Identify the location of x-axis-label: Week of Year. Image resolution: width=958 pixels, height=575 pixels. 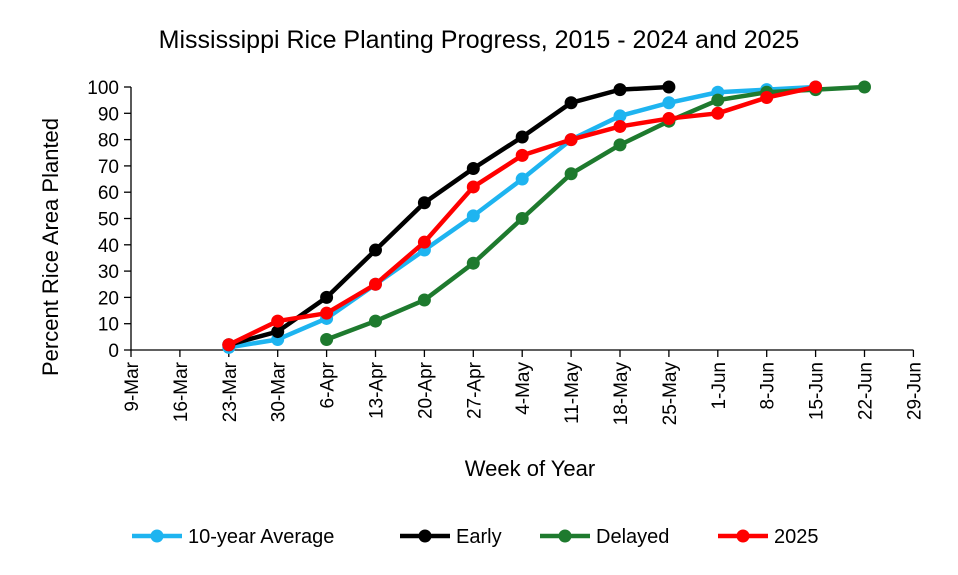
(530, 468).